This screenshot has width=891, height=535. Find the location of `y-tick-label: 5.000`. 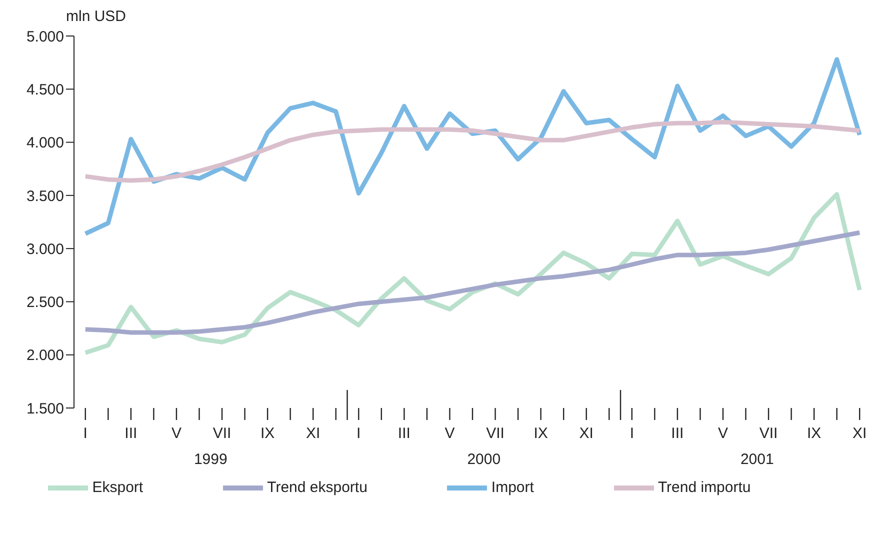

y-tick-label: 5.000 is located at coordinates (45, 37).